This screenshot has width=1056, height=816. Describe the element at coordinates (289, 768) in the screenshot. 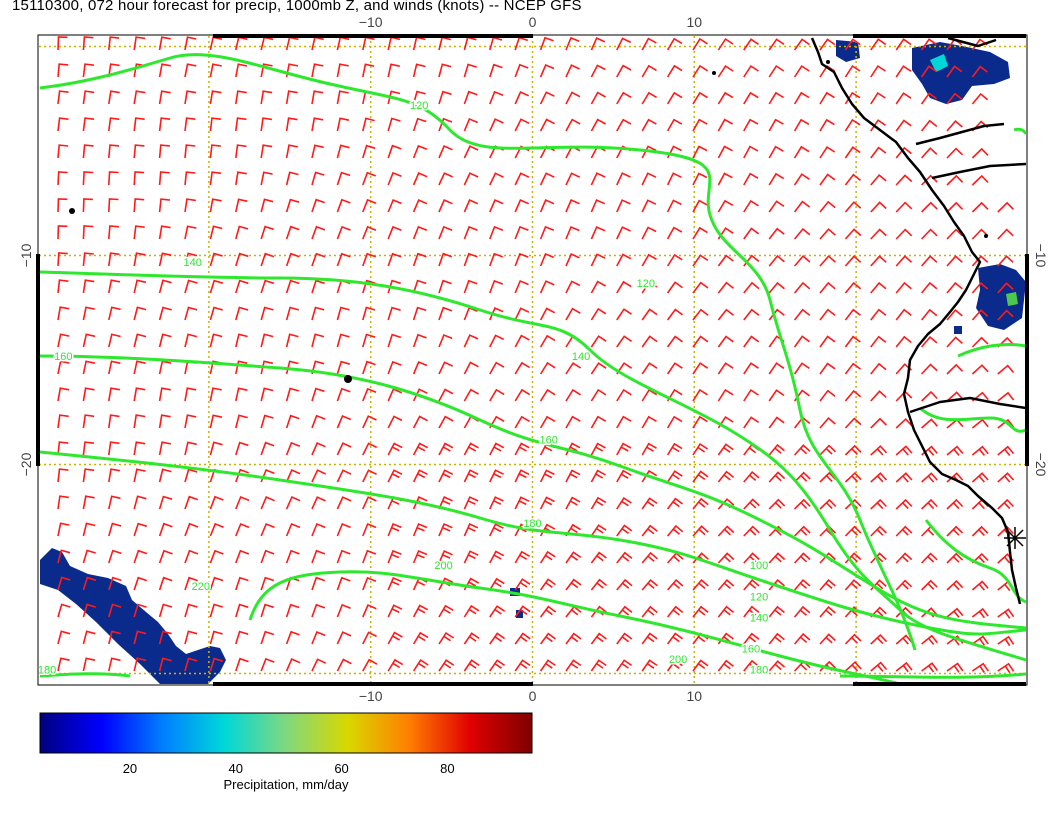

I see `colorbar-ticks: 20 40 60 80` at that location.